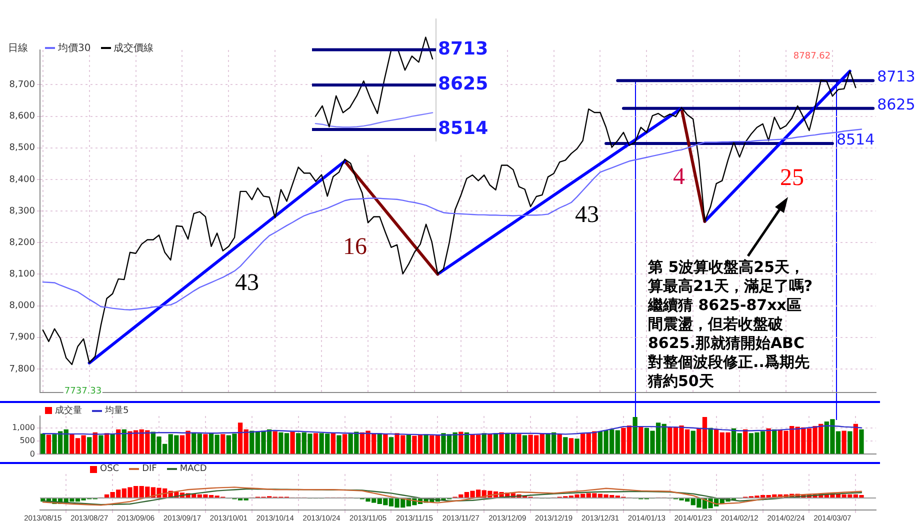  What do you see at coordinates (134, 48) in the screenshot?
I see `legend-label: 成交價線` at bounding box center [134, 48].